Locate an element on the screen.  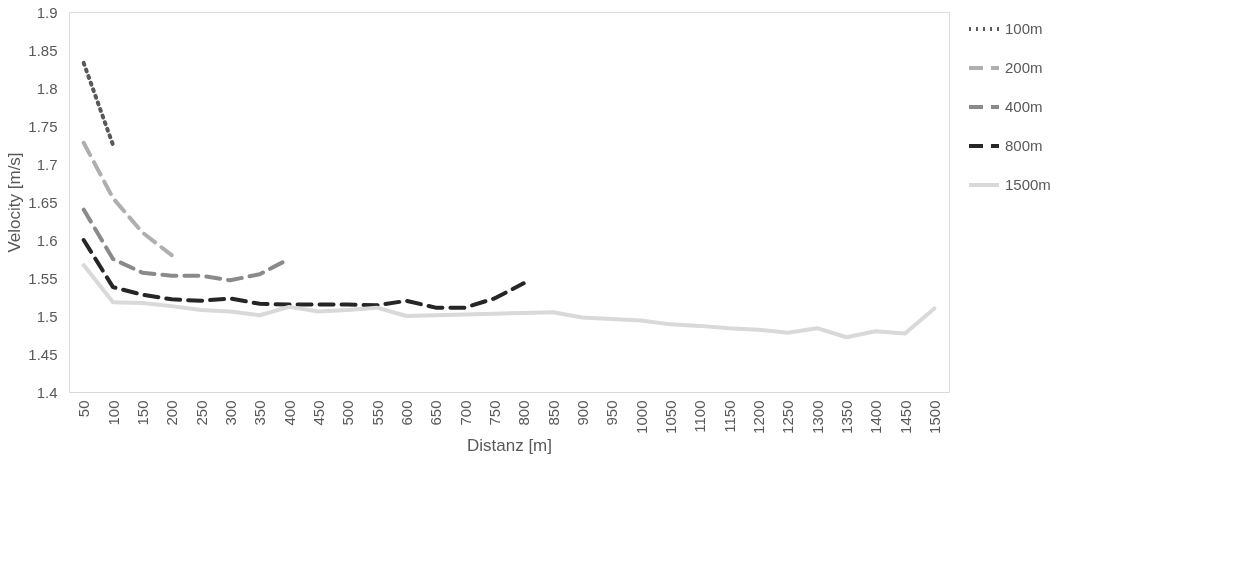
x-axis-title: Distanz [m] is located at coordinates (509, 445).